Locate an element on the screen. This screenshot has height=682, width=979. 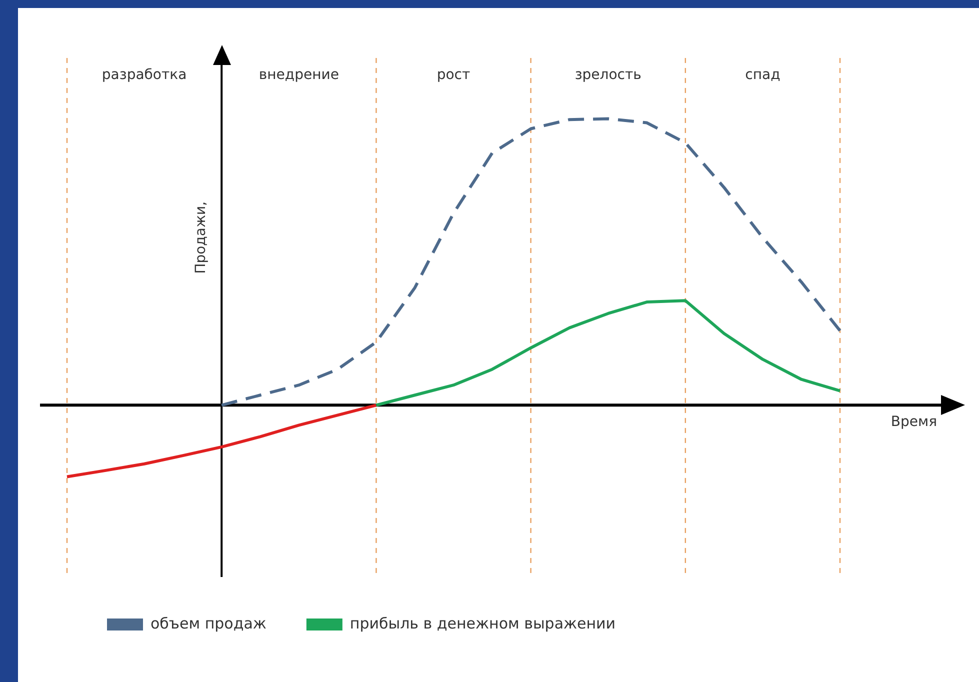
y-axis-title: Продажи, is located at coordinates (201, 237).